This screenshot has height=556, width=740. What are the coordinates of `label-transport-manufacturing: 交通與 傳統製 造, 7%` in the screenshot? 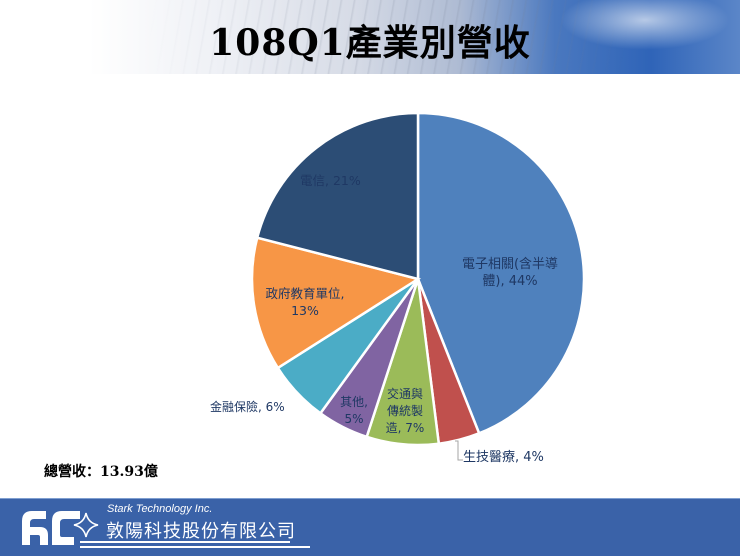 It's located at (405, 411).